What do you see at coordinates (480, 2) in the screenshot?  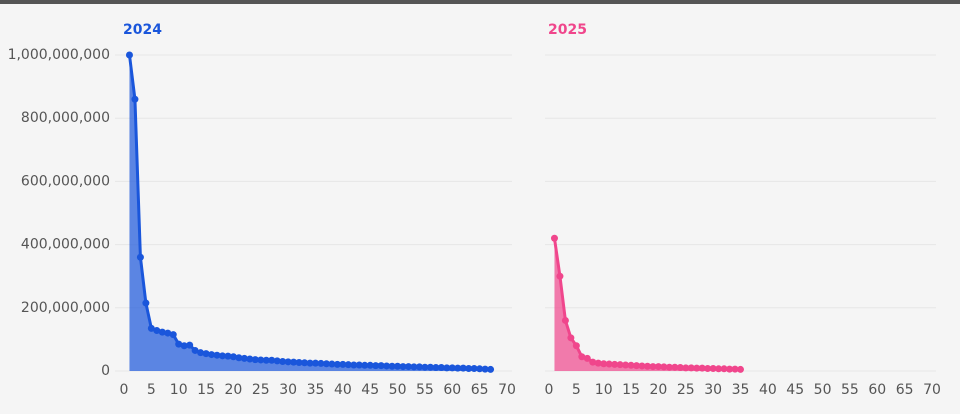 I see `top-bar` at bounding box center [480, 2].